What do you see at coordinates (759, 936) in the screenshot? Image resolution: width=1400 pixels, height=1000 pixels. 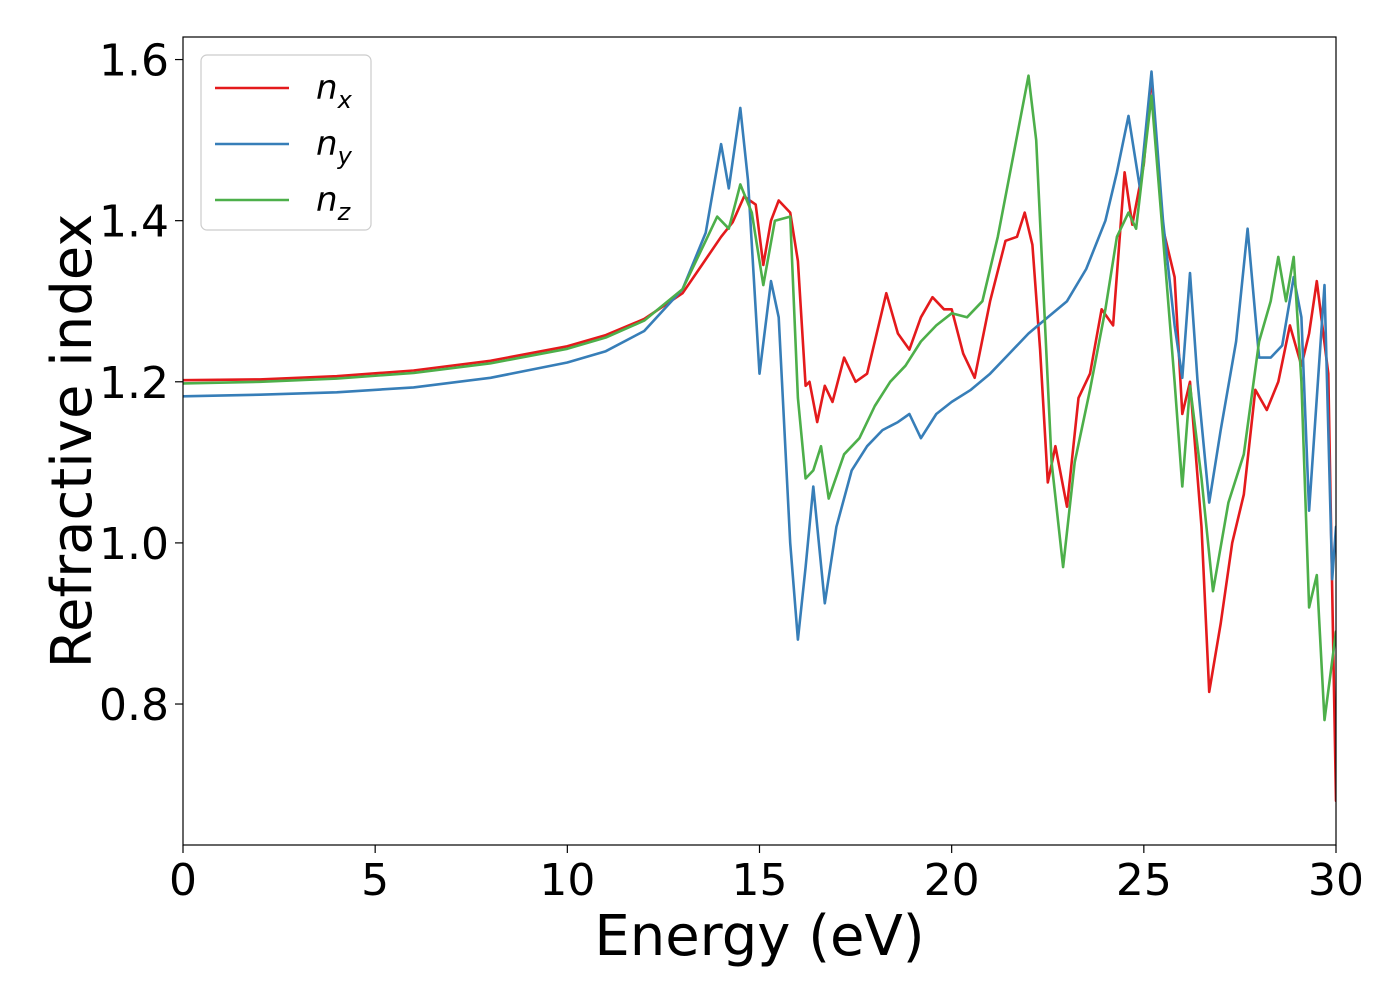 I see `x-axis-title: Energy (eV)` at bounding box center [759, 936].